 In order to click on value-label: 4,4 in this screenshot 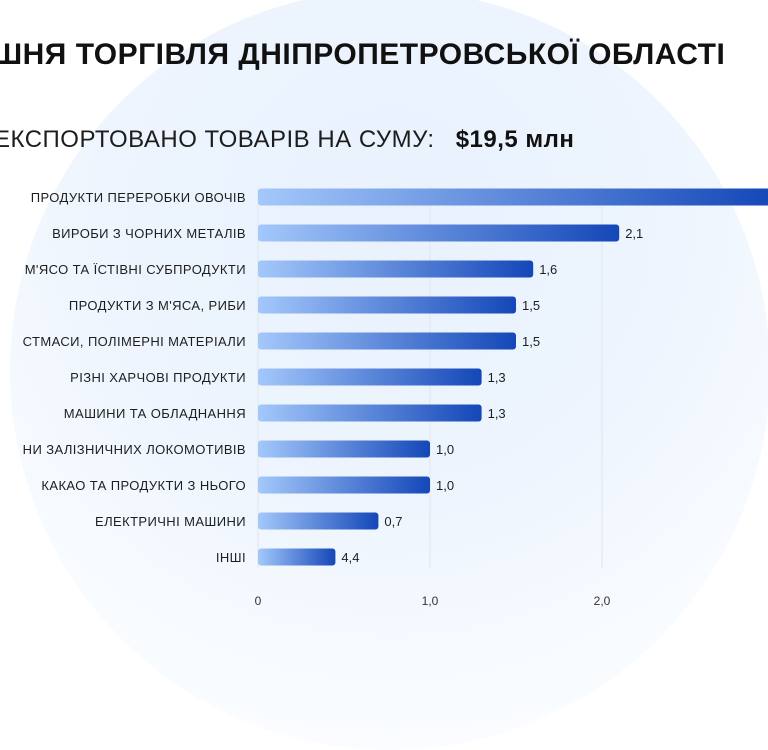, I will do `click(350, 557)`.